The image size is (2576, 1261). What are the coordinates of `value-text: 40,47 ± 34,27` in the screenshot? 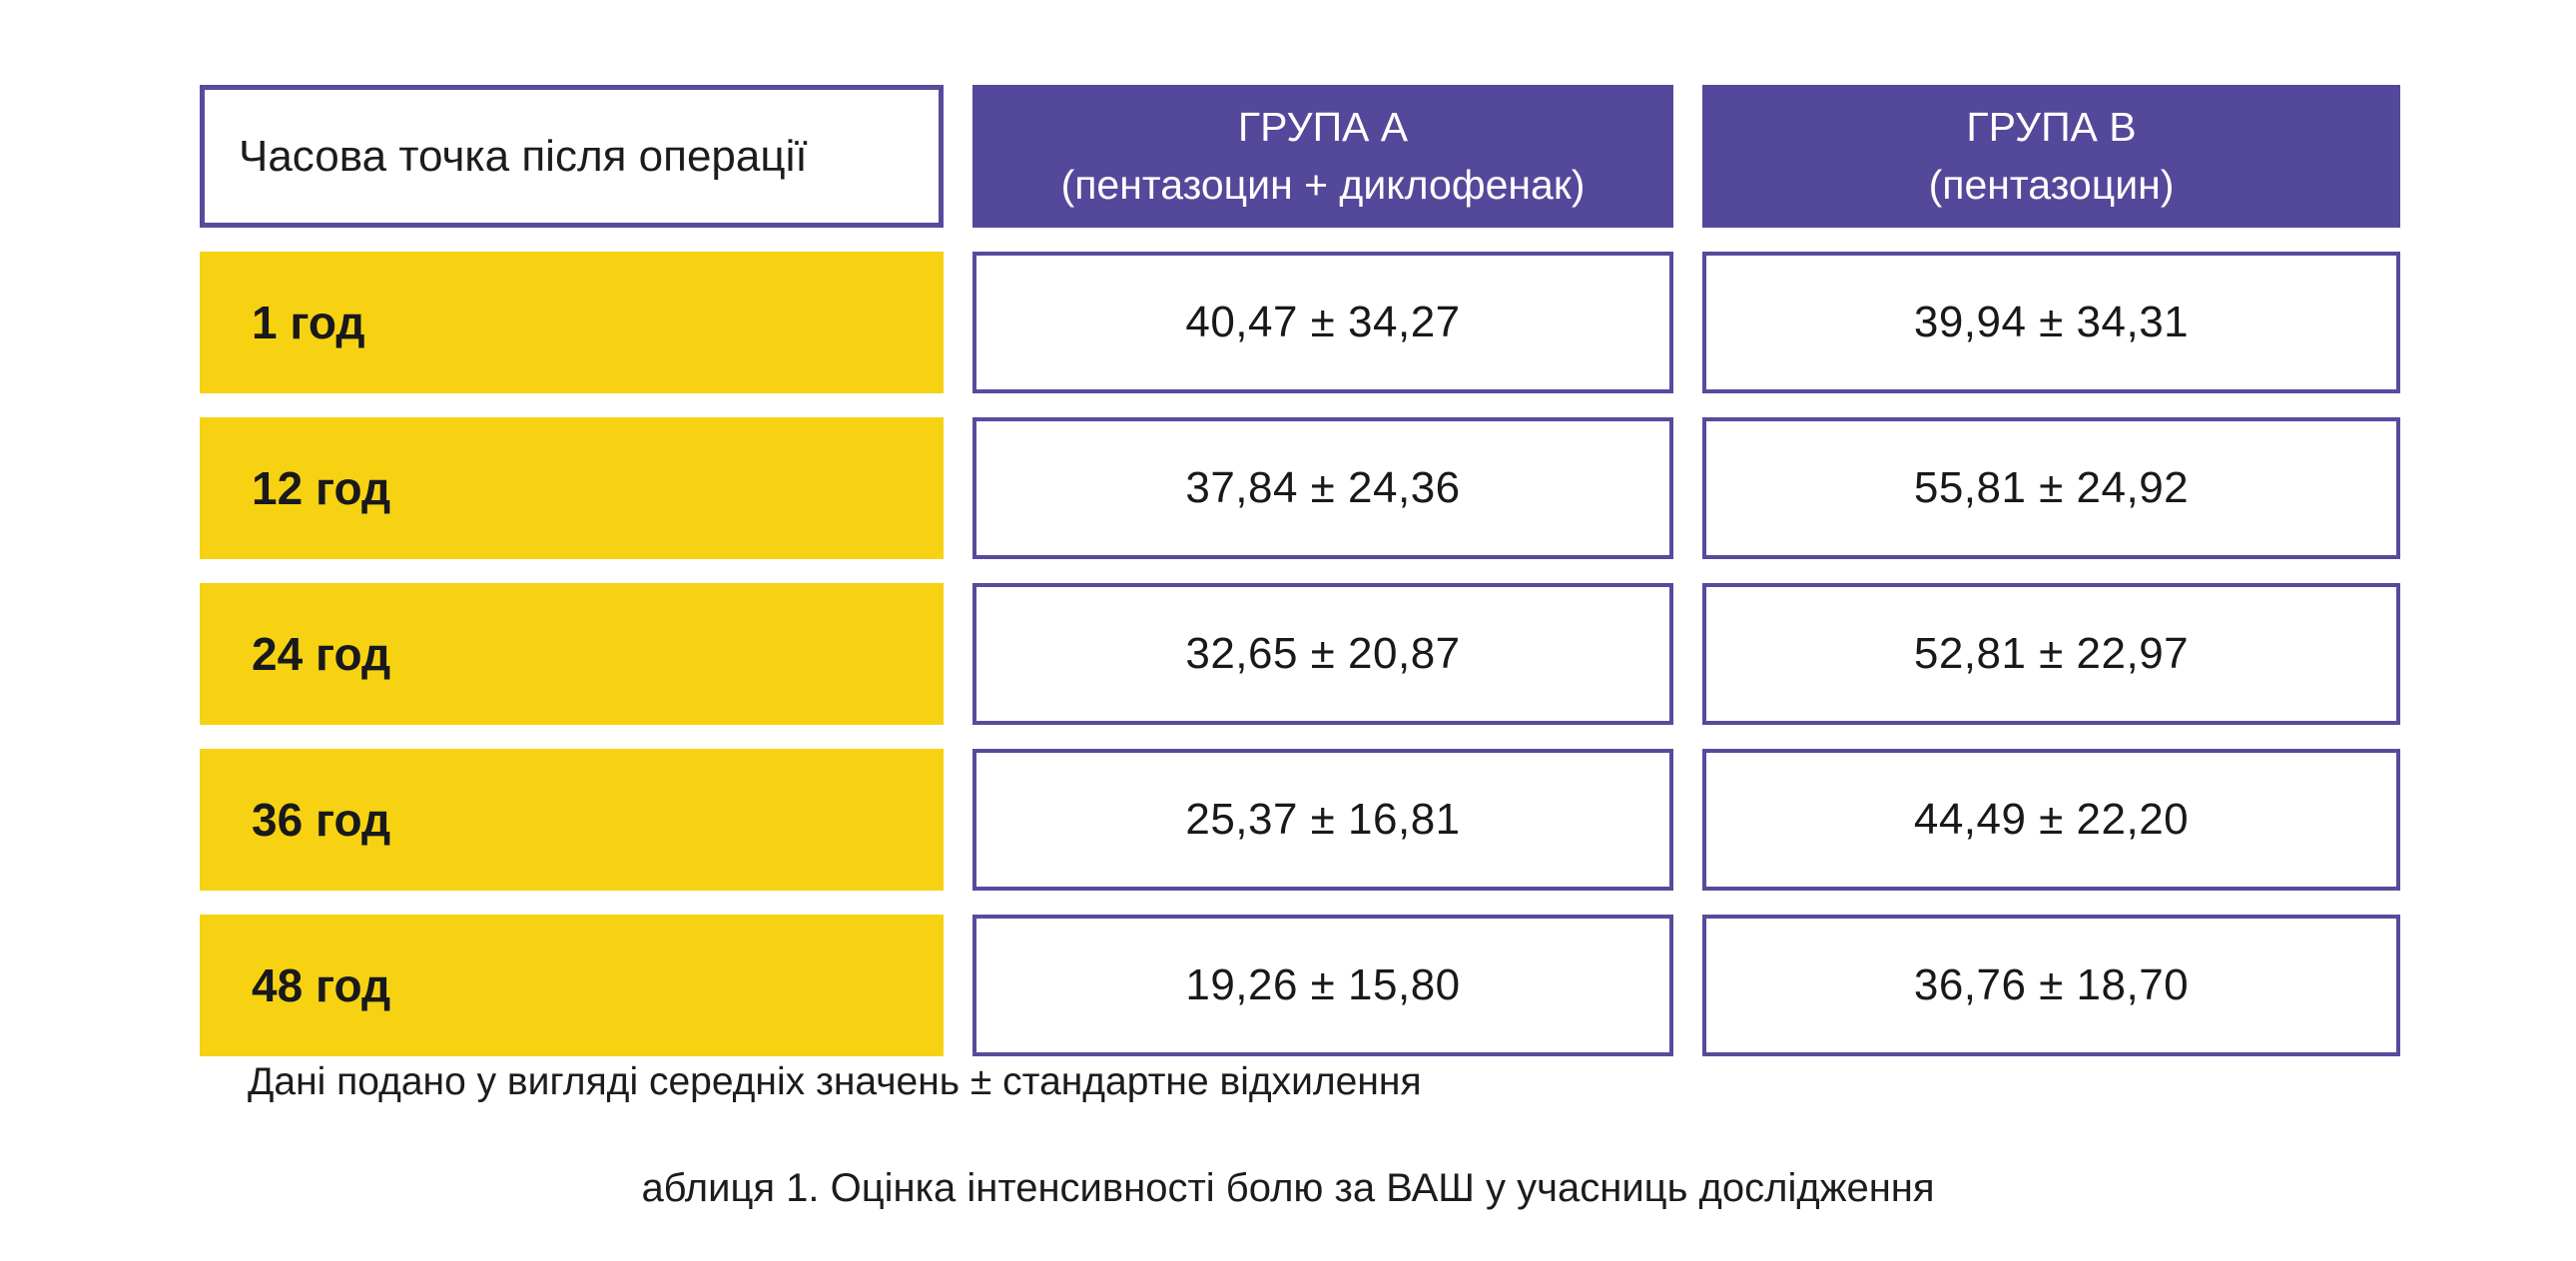 It's located at (1323, 322).